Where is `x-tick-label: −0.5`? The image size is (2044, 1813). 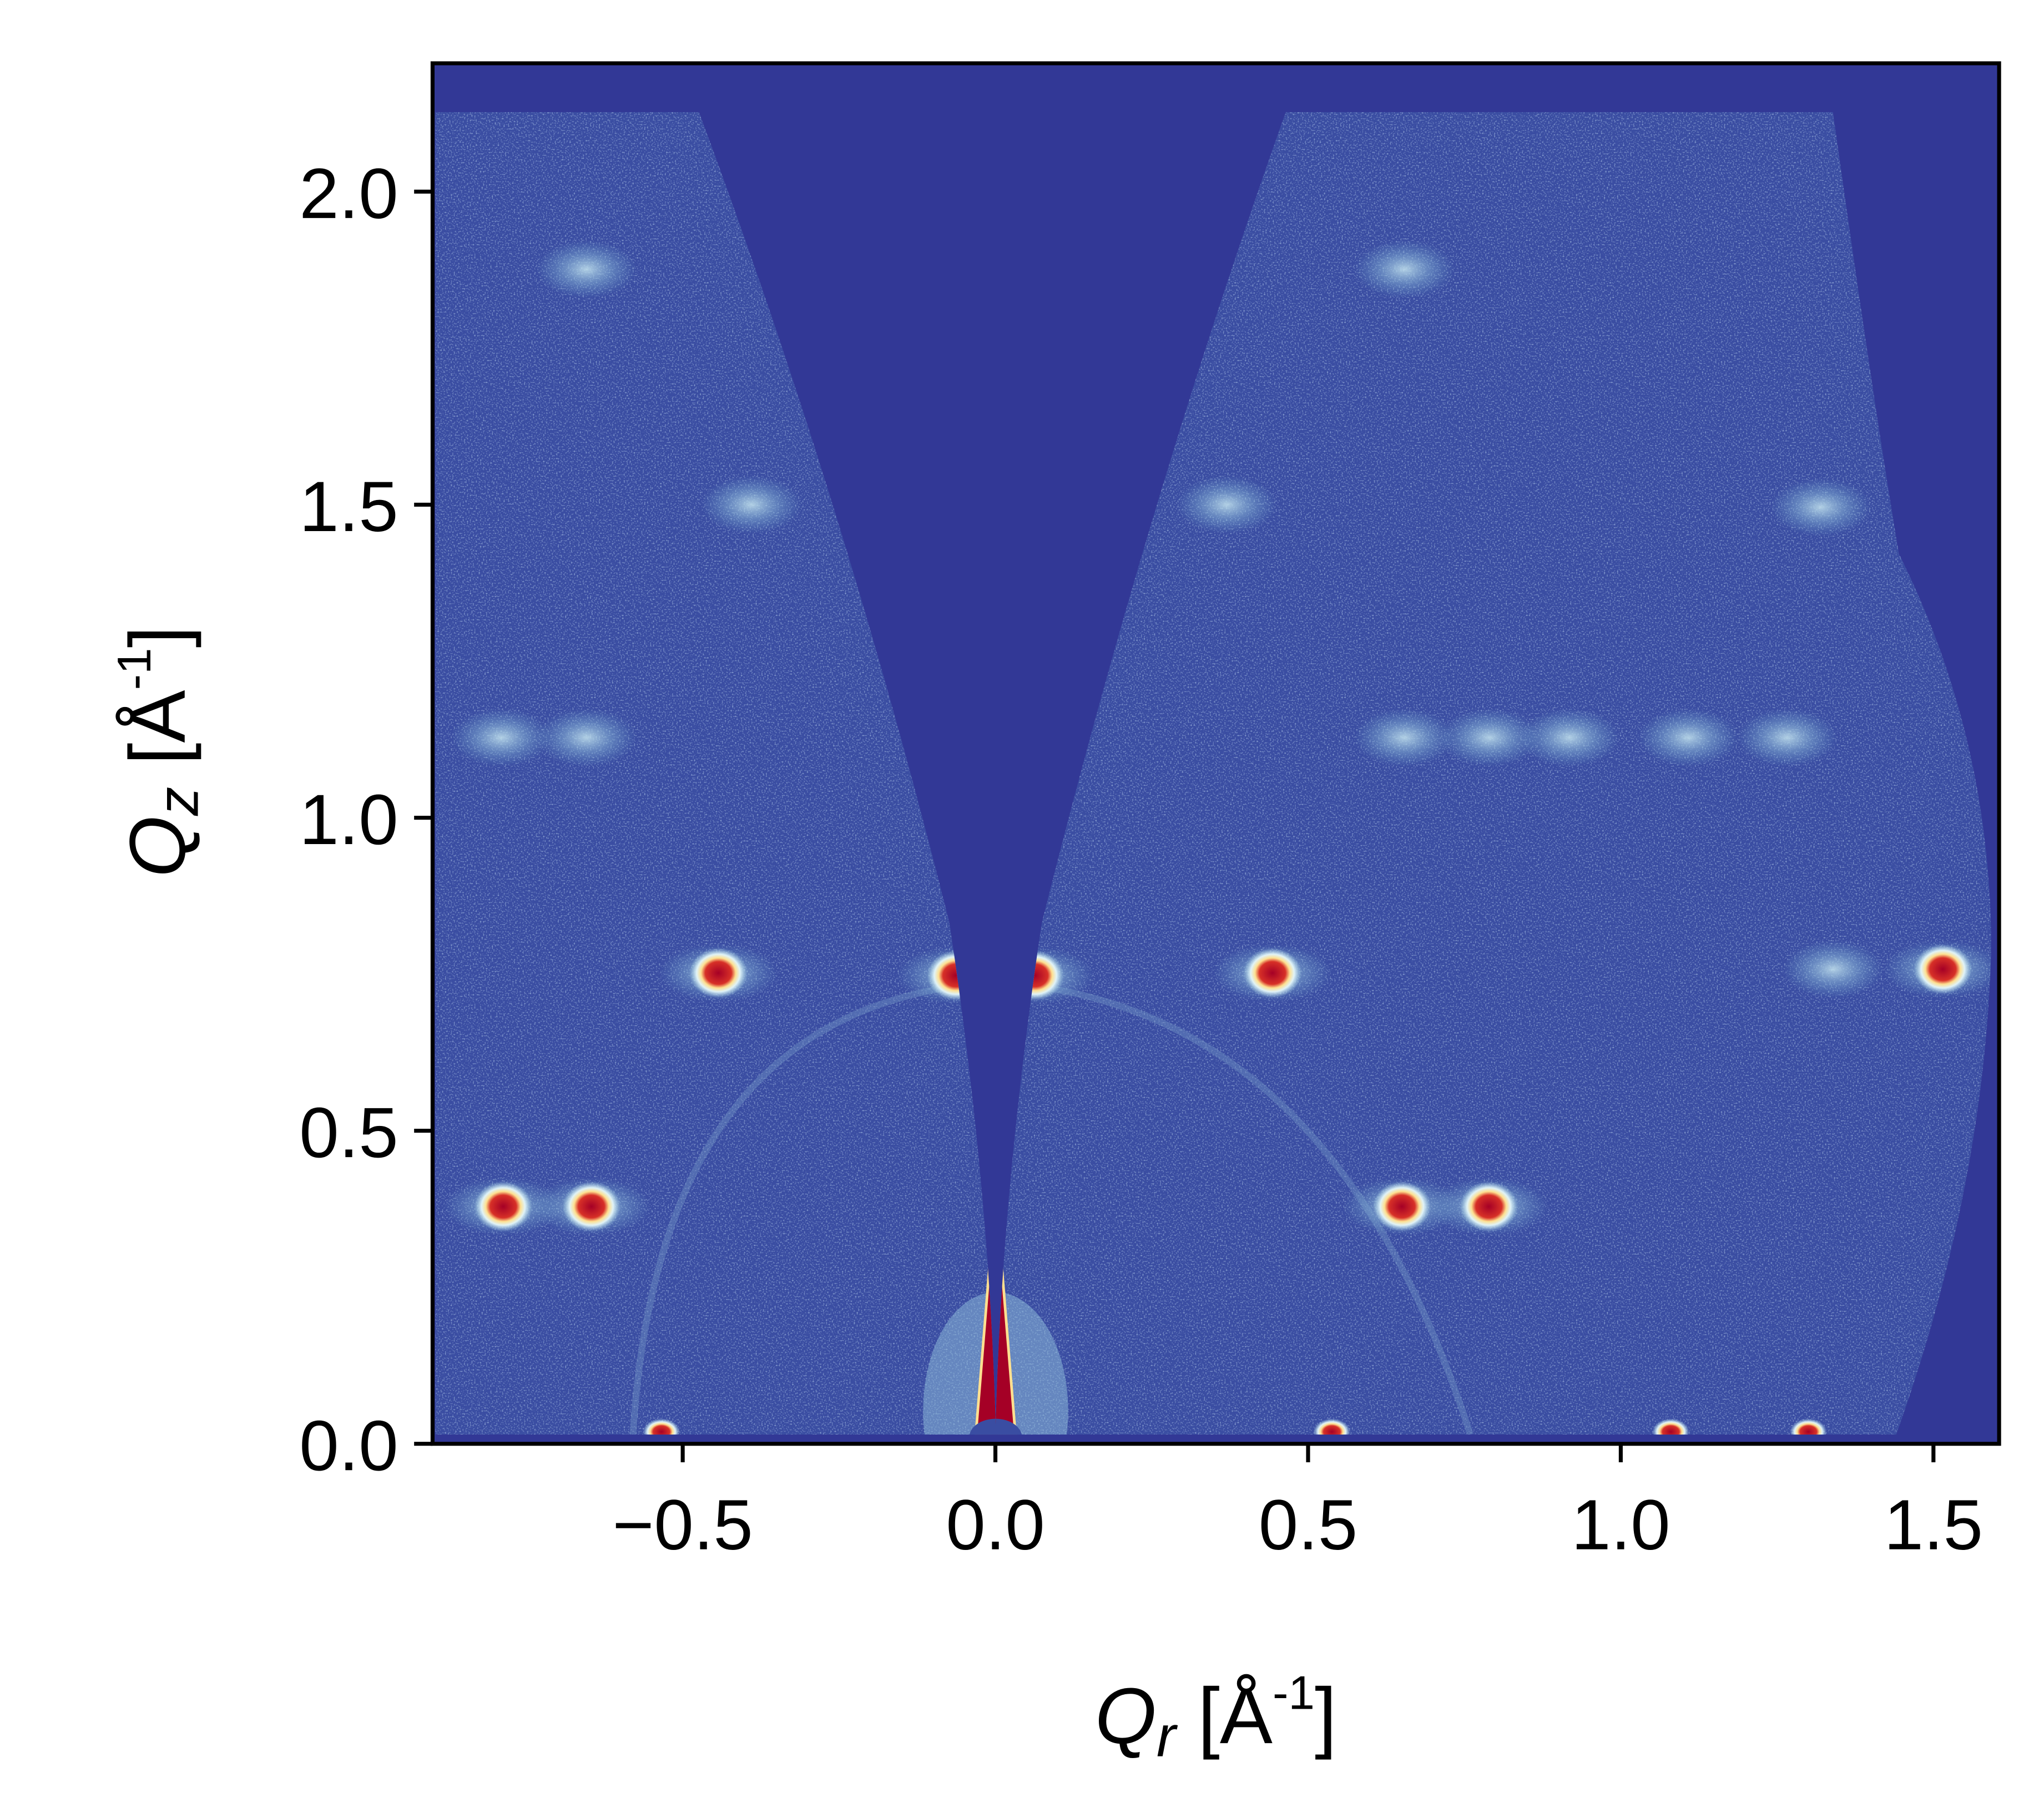
x-tick-label: −0.5 is located at coordinates (683, 1525).